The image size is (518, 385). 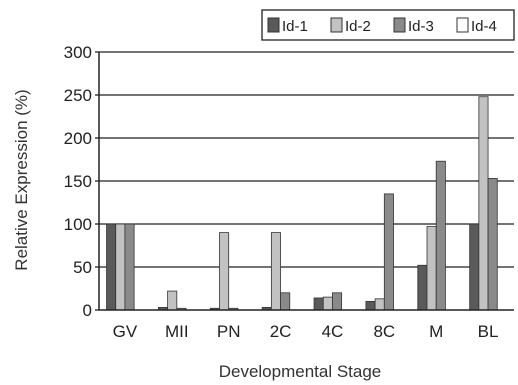 I want to click on y-tick-label: 150, so click(x=78, y=181).